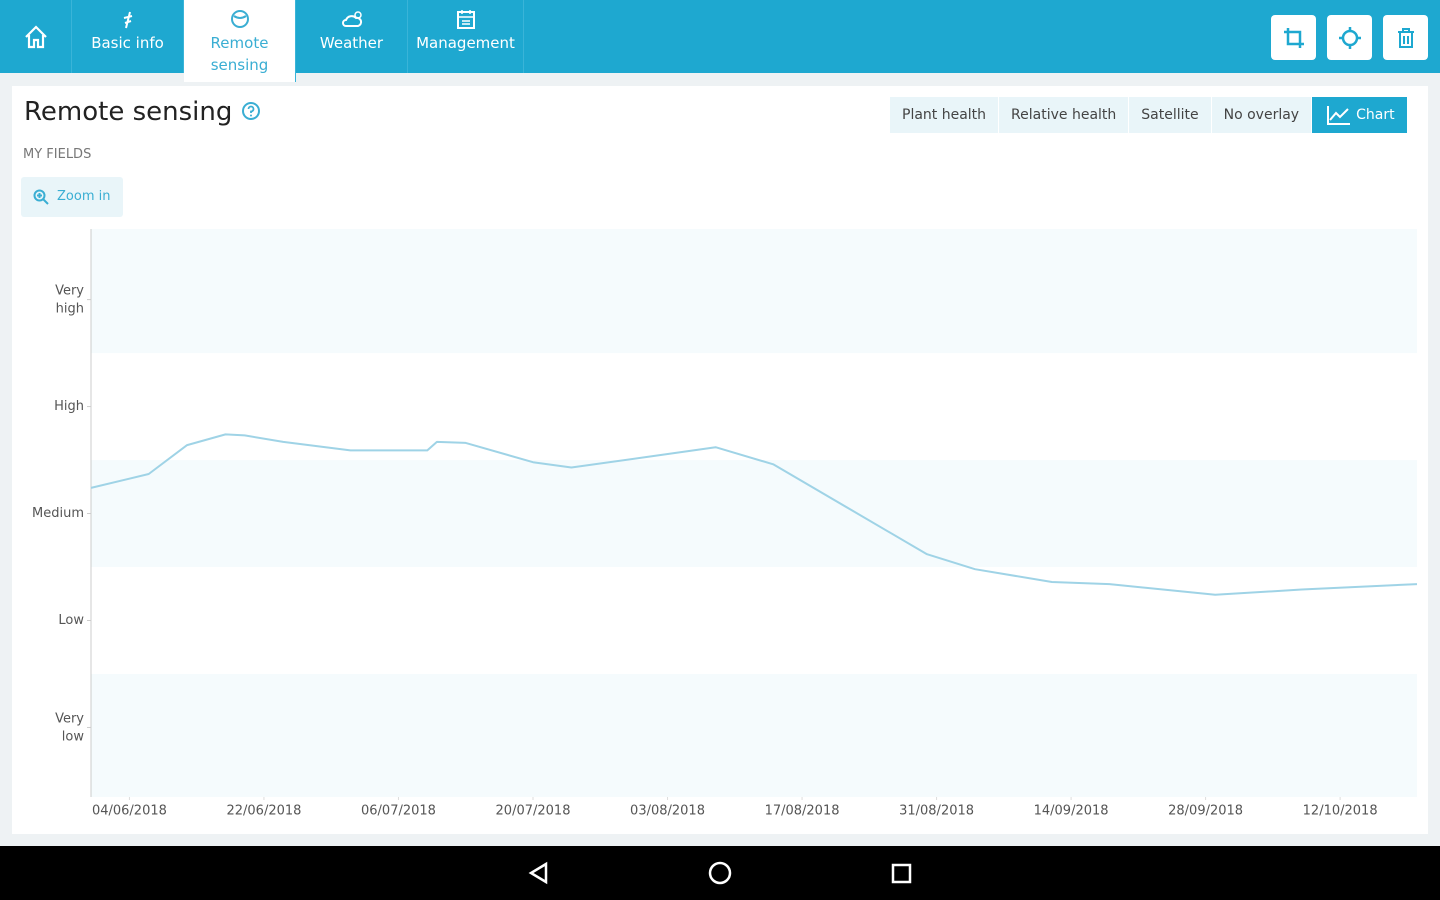 Image resolution: width=1440 pixels, height=900 pixels. What do you see at coordinates (1375, 115) in the screenshot?
I see `overlay-label: Chart` at bounding box center [1375, 115].